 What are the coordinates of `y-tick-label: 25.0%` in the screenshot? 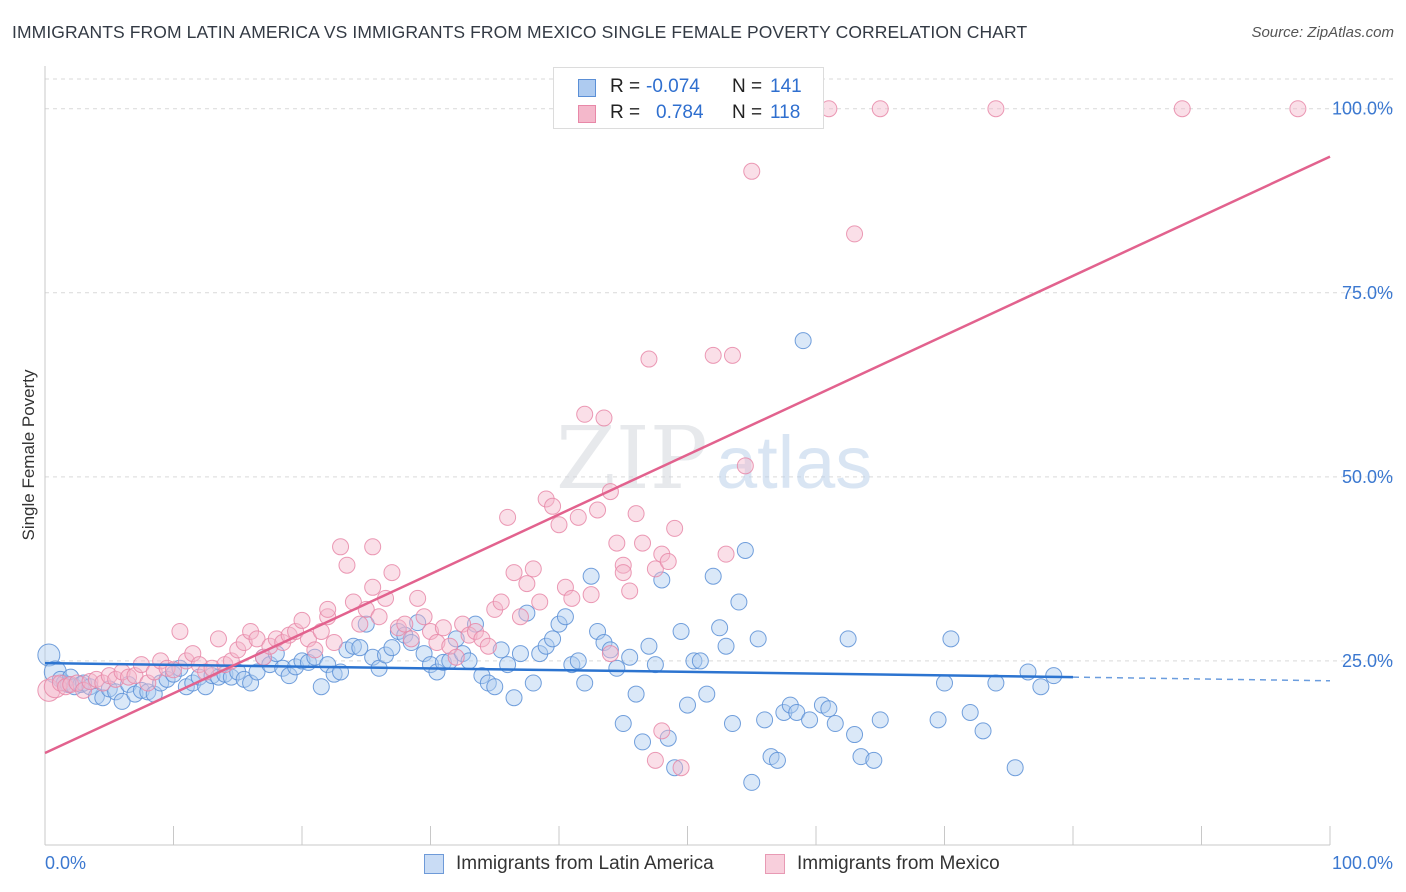 It's located at (1367, 661).